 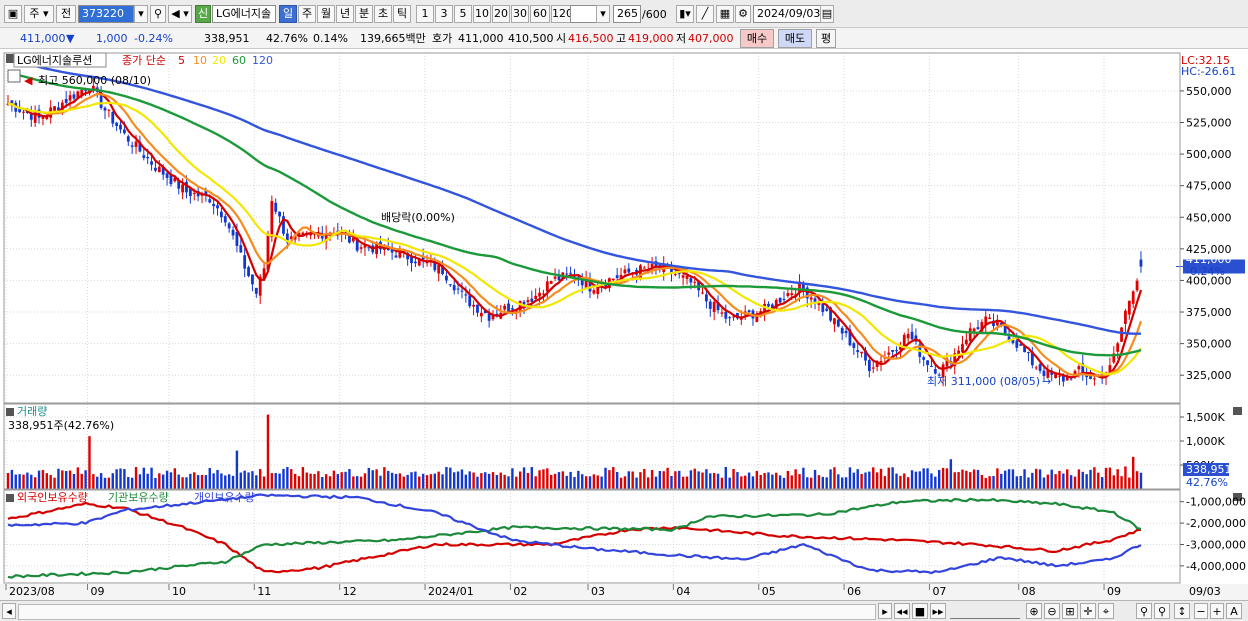 I want to click on cursor-icon: ⌖, so click(x=1106, y=611).